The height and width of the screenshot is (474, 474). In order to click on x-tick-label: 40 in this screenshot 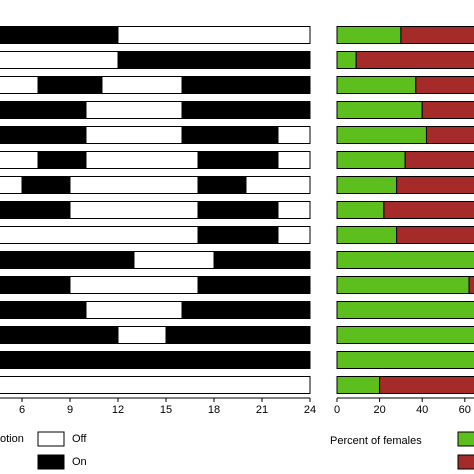, I will do `click(422, 410)`.